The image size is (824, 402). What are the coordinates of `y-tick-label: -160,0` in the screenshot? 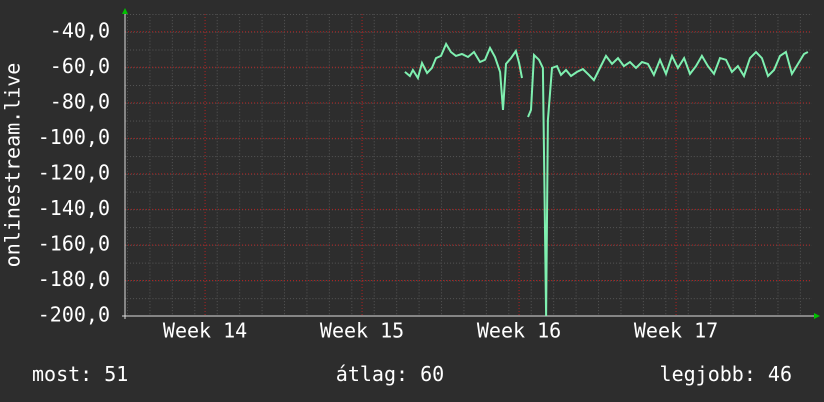 It's located at (74, 243).